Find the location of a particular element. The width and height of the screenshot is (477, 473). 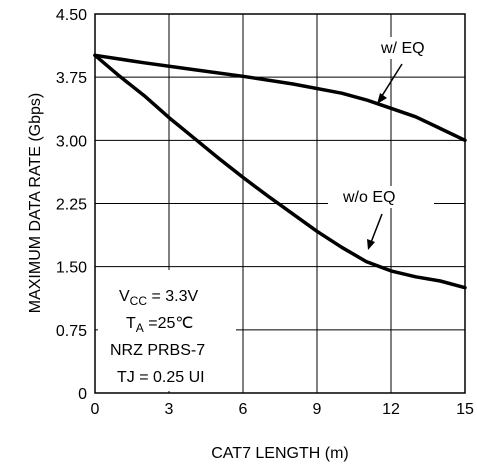

series-line-w-eq is located at coordinates (280, 98).